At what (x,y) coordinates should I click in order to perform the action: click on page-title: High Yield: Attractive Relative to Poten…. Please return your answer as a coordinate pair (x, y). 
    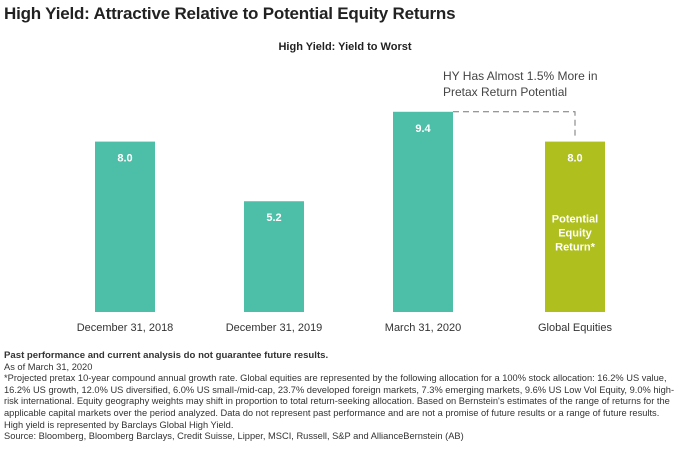
    Looking at the image, I should click on (230, 13).